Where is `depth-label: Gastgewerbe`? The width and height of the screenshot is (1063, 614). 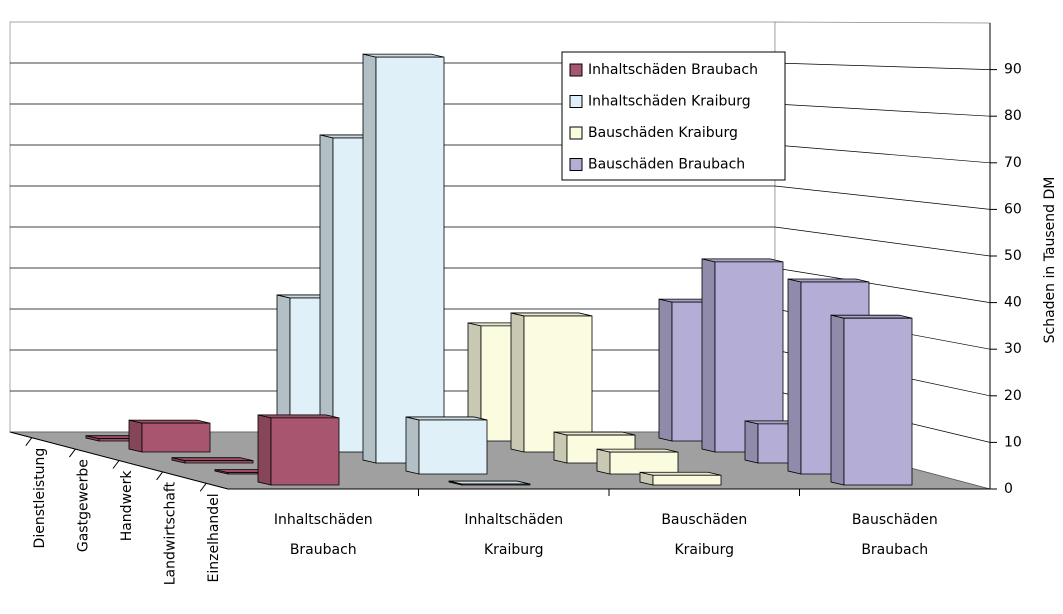
depth-label: Gastgewerbe is located at coordinates (83, 505).